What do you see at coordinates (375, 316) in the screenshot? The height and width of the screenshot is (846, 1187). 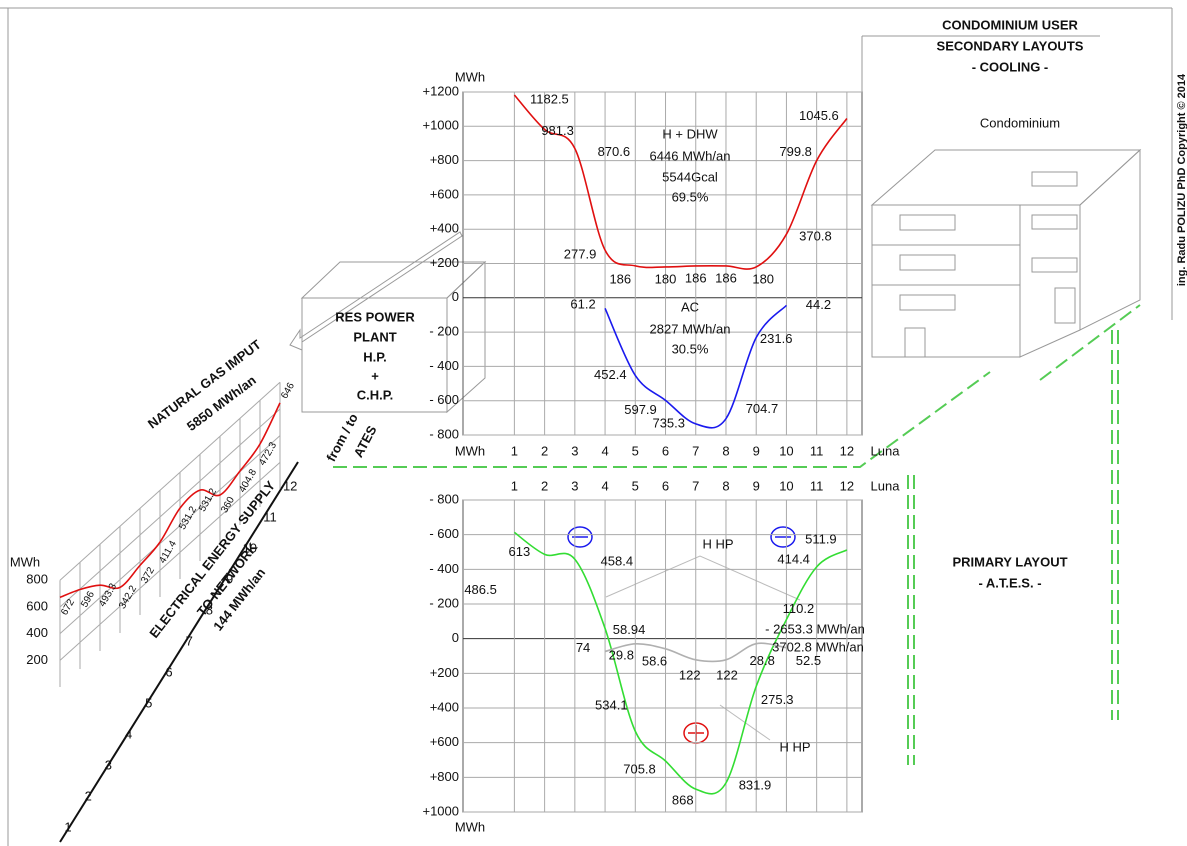 I see `plant-label: RES POWER` at bounding box center [375, 316].